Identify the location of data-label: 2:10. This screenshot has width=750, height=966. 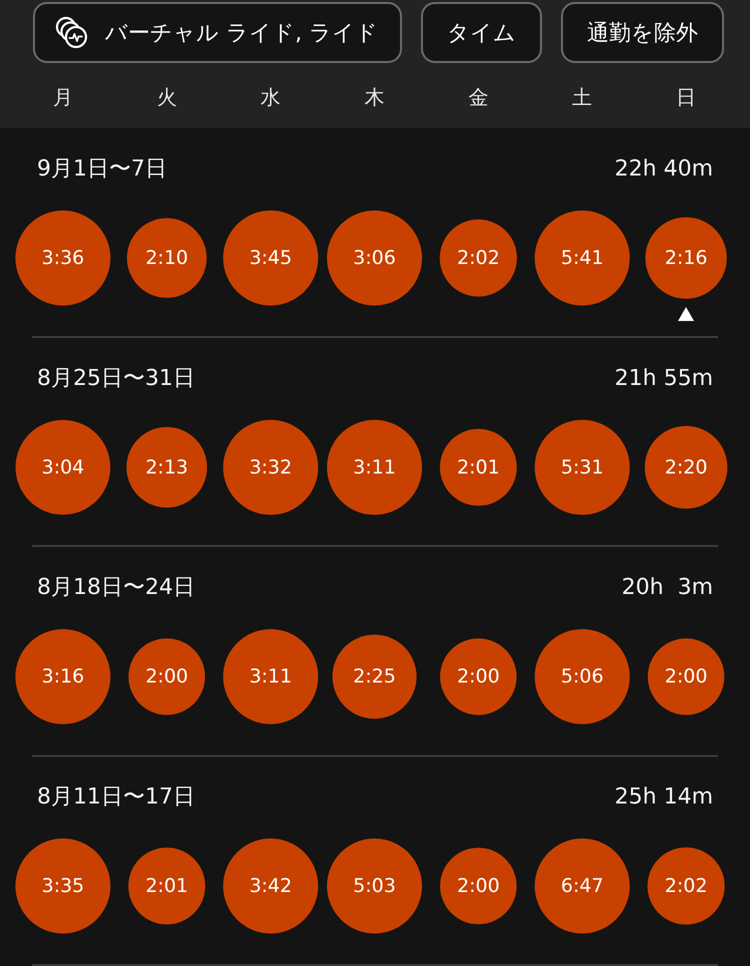
(166, 258).